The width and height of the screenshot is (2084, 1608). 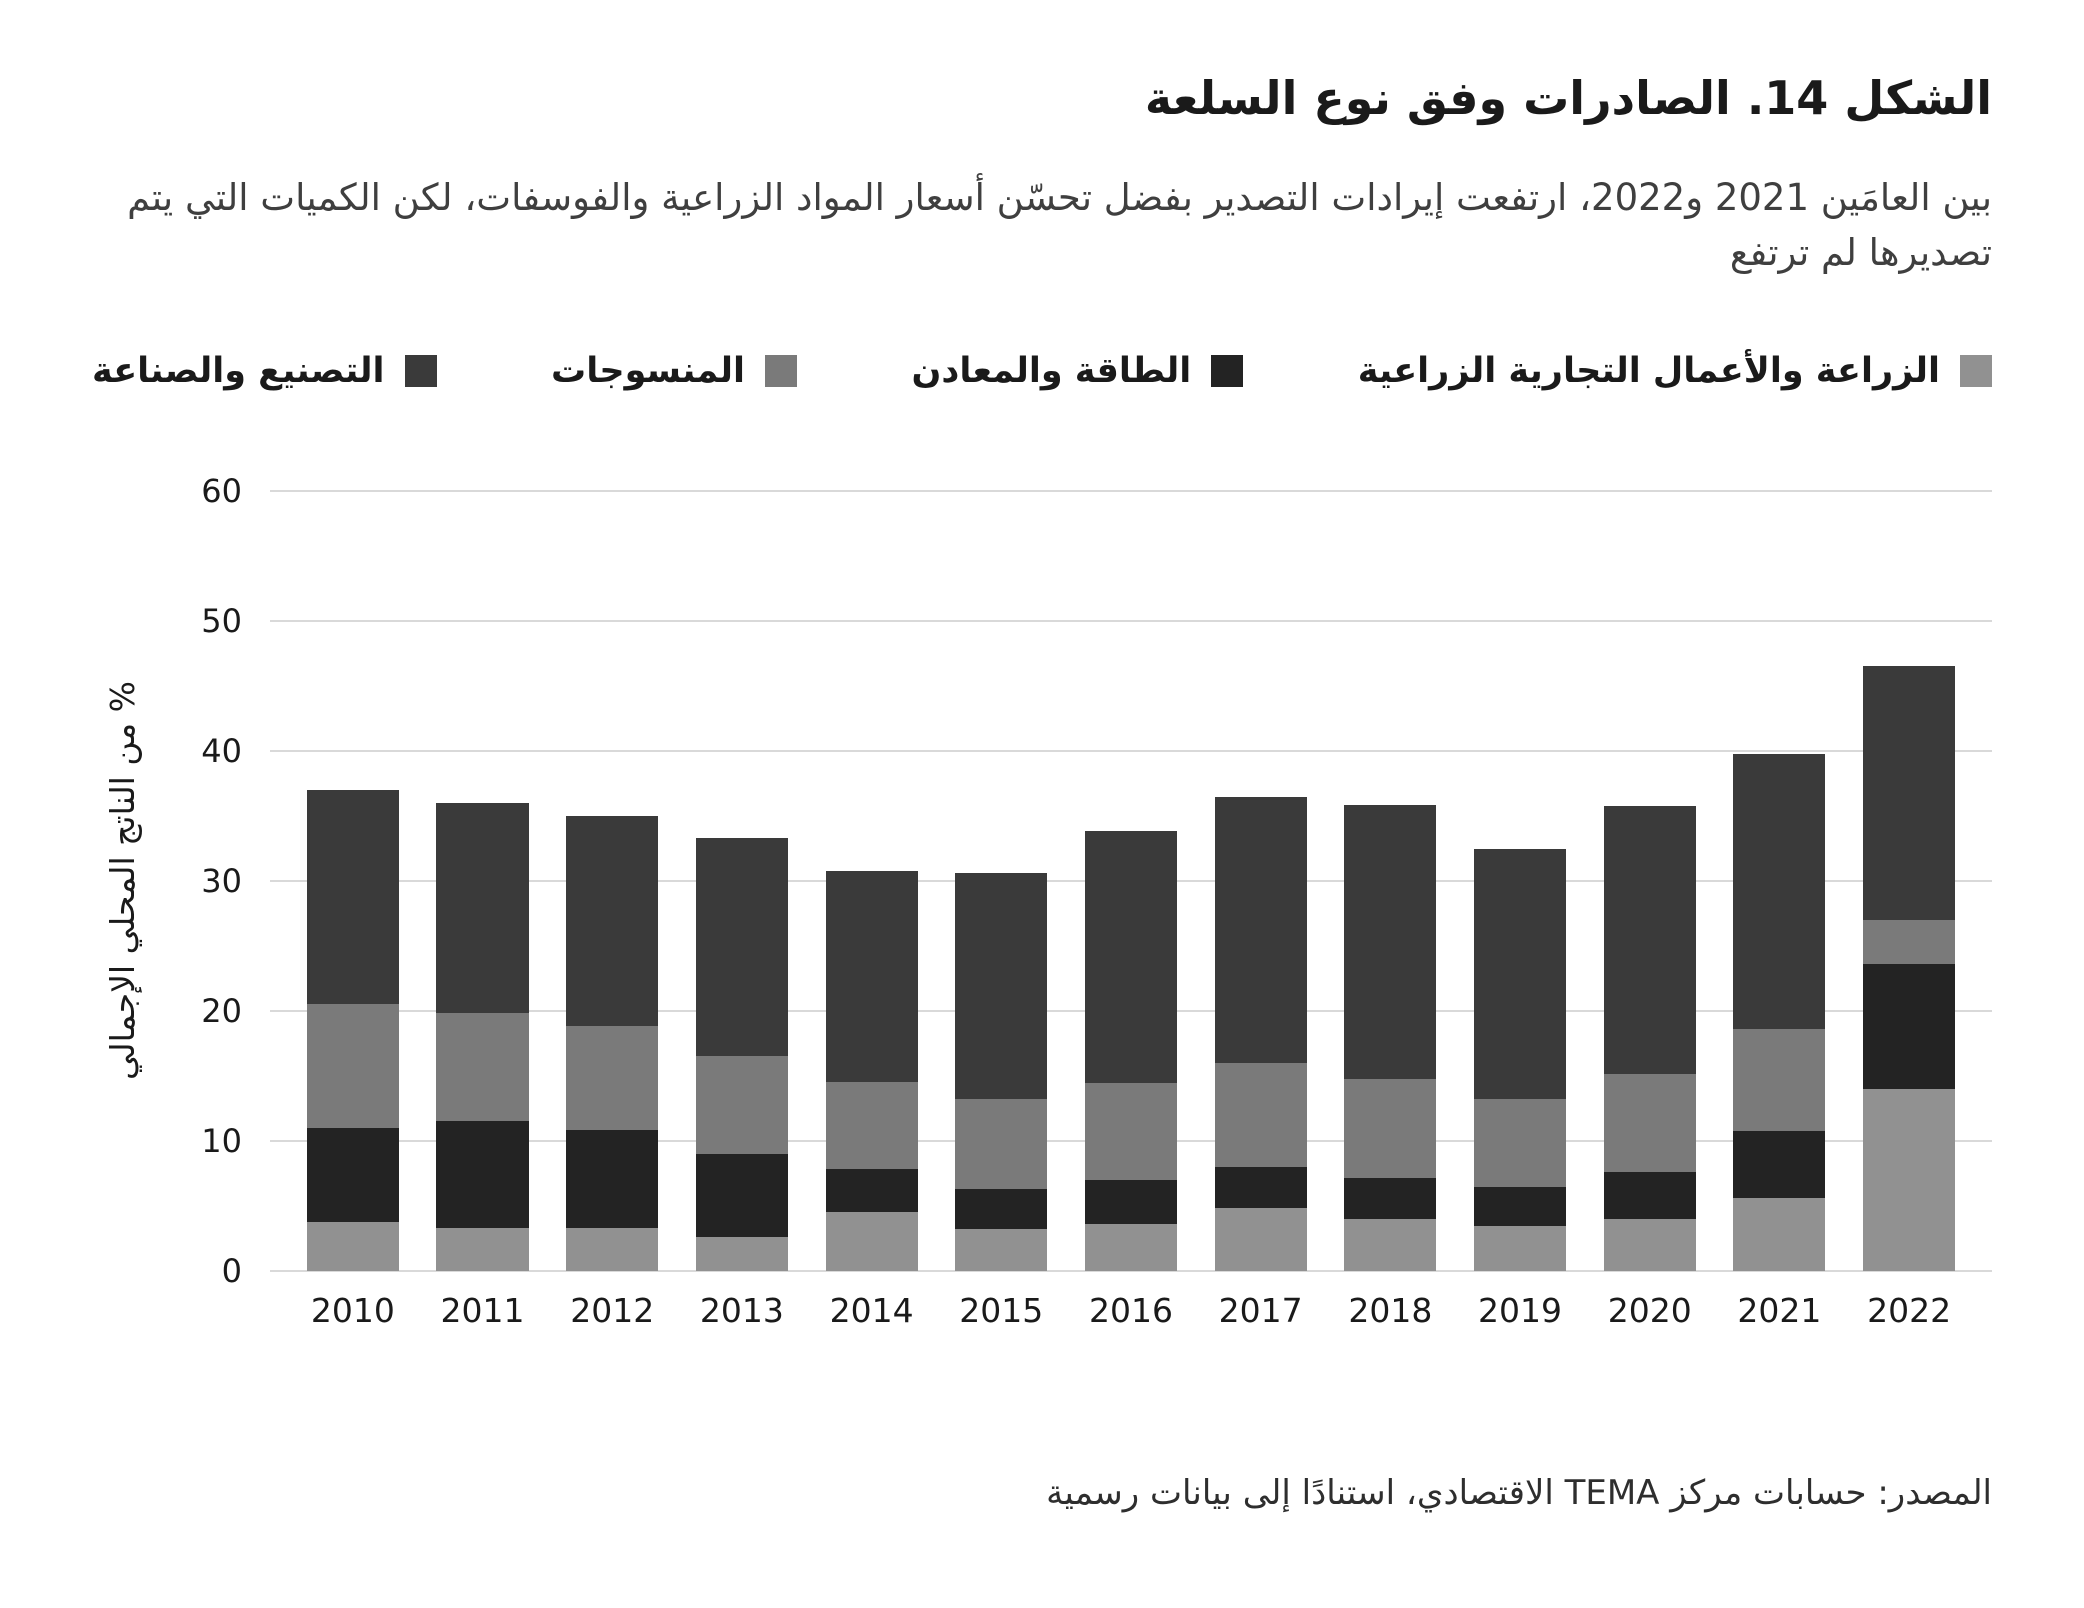 What do you see at coordinates (221, 750) in the screenshot?
I see `y-tick-label: 40` at bounding box center [221, 750].